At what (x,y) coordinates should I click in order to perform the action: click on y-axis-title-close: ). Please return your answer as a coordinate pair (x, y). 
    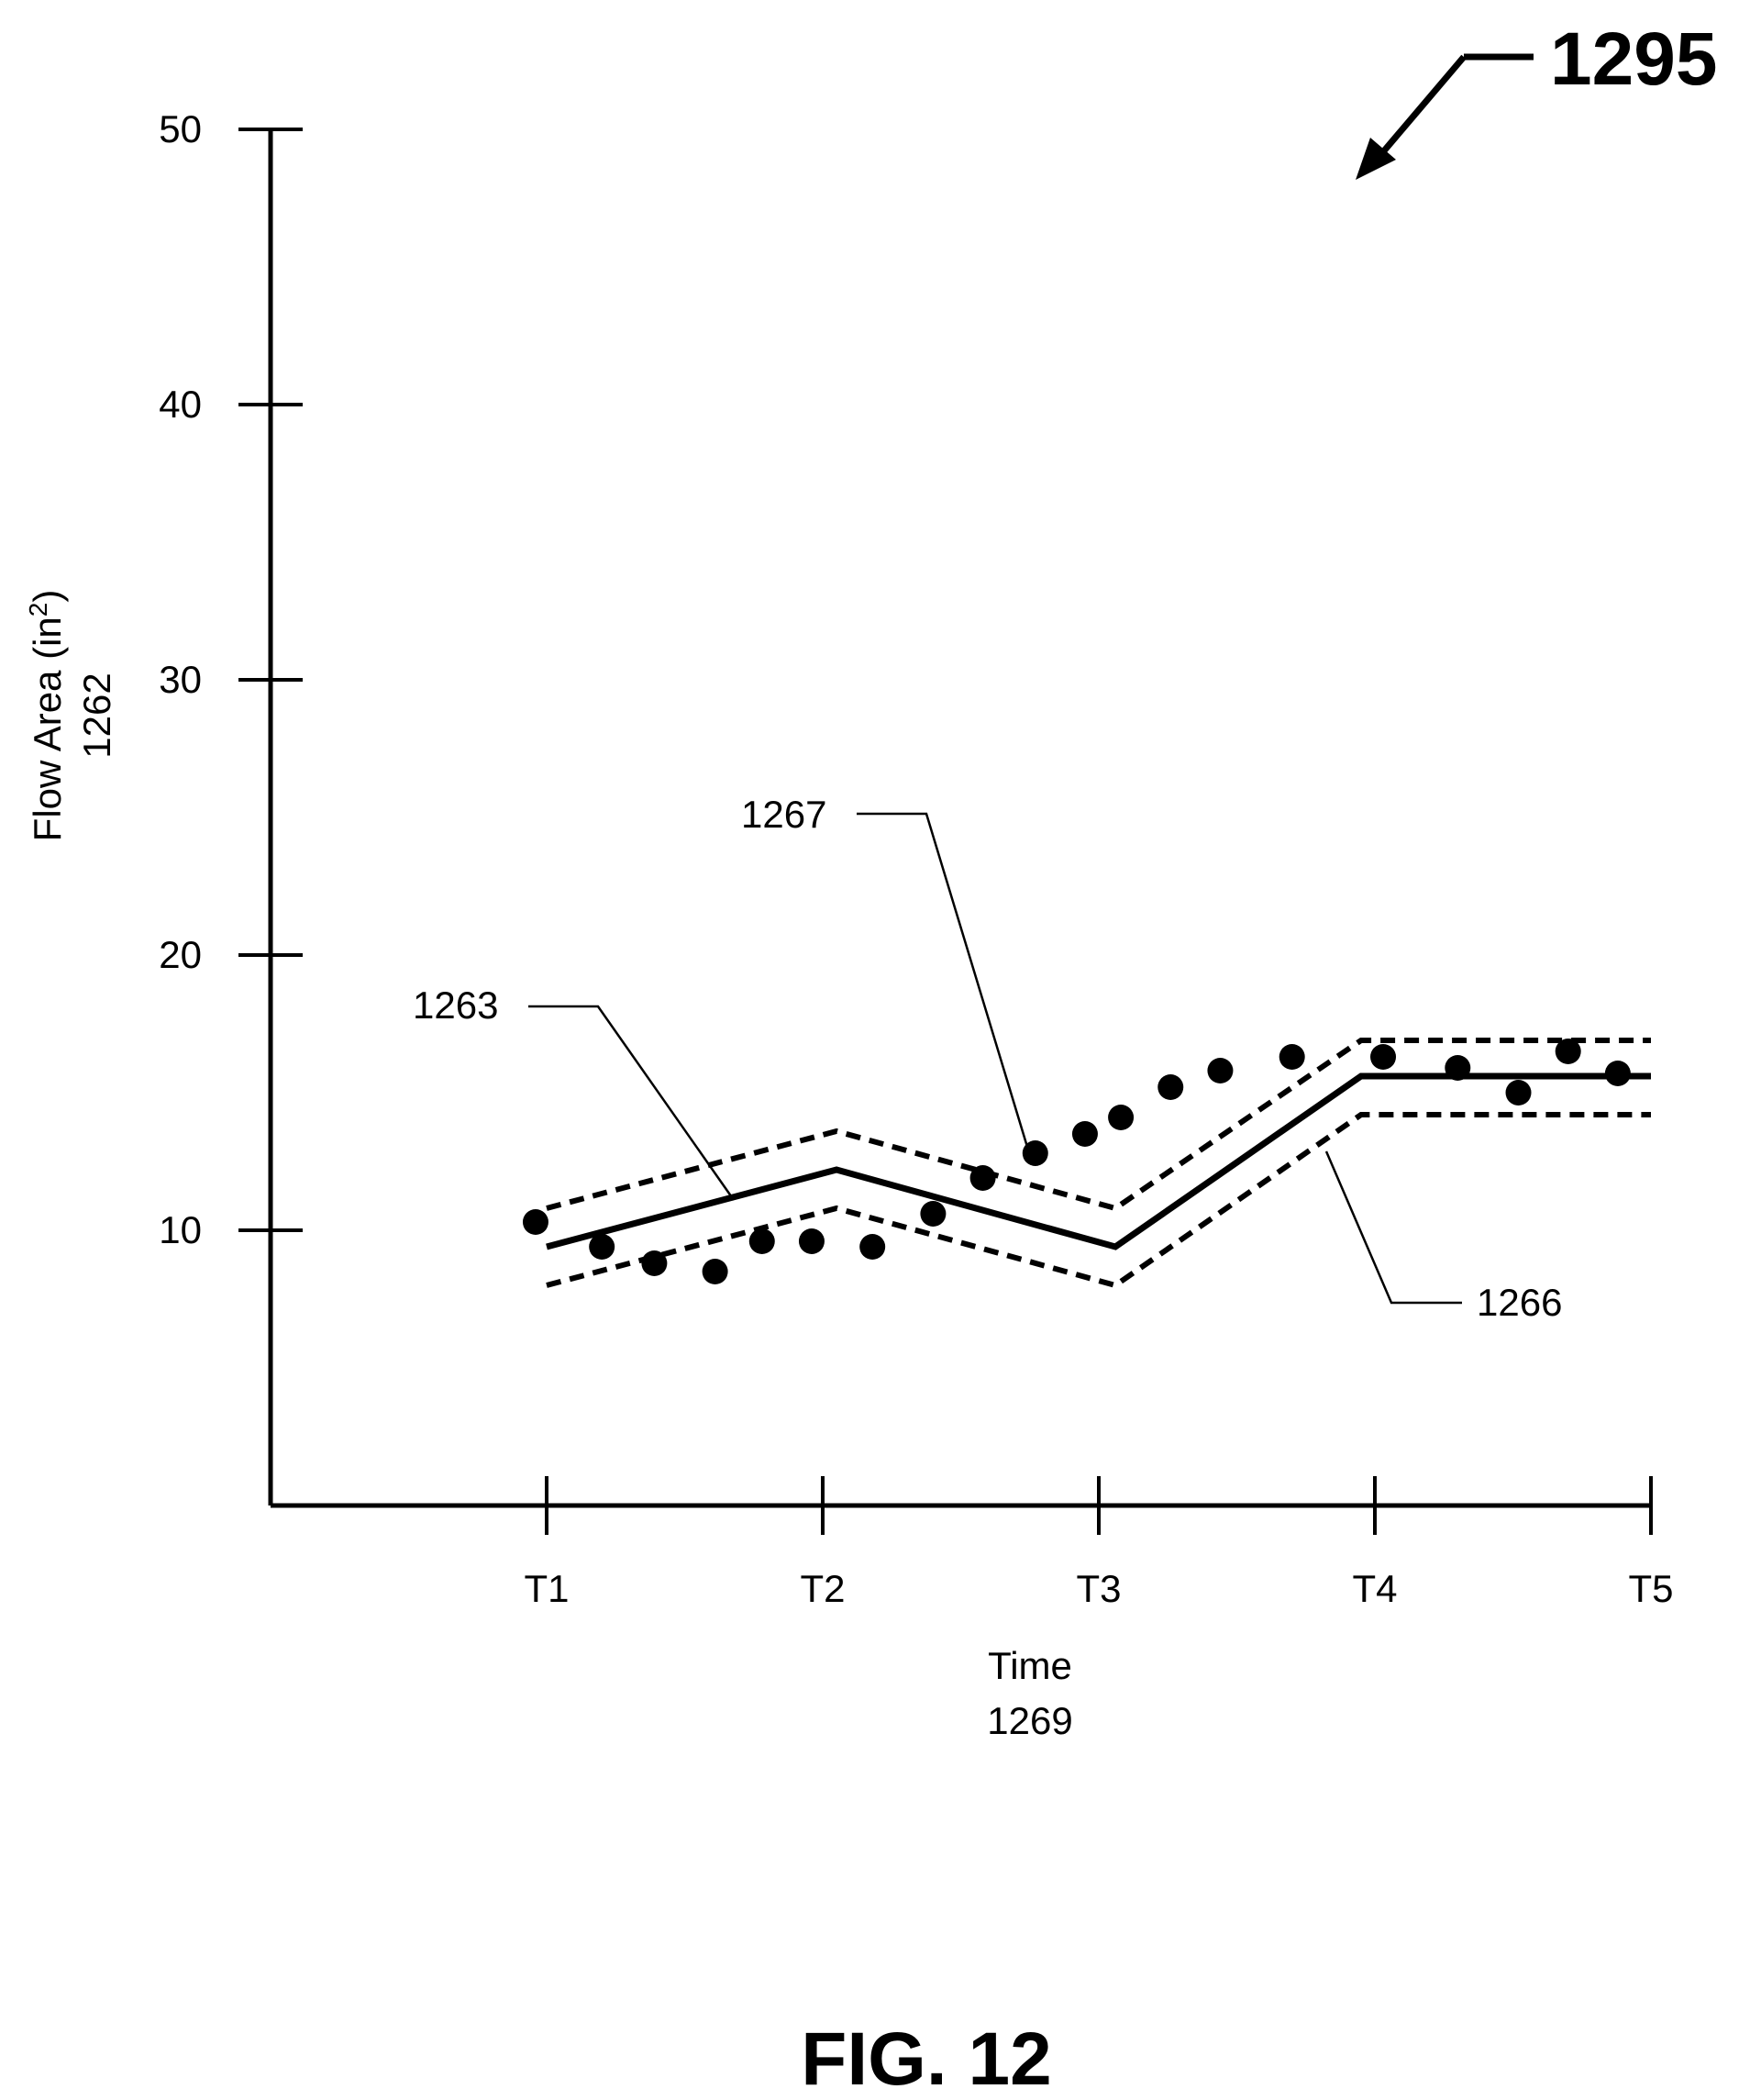
    Looking at the image, I should click on (47, 597).